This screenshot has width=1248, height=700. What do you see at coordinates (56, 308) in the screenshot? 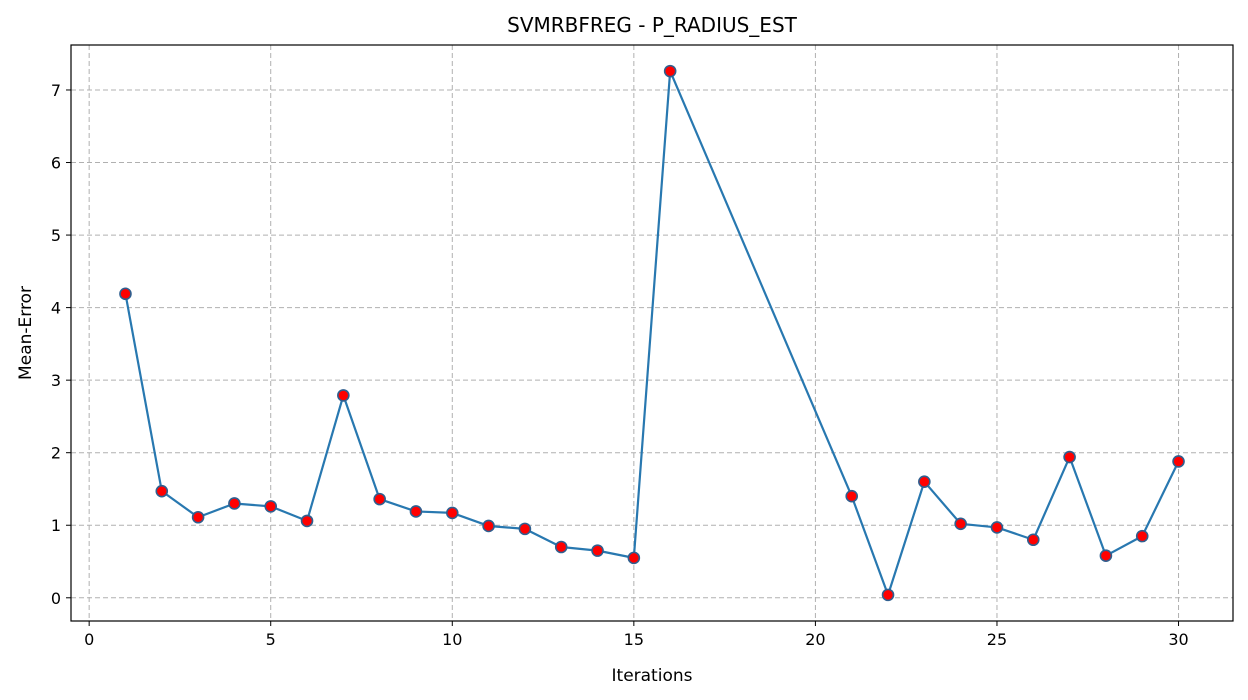
I see `y-tick-label: 4` at bounding box center [56, 308].